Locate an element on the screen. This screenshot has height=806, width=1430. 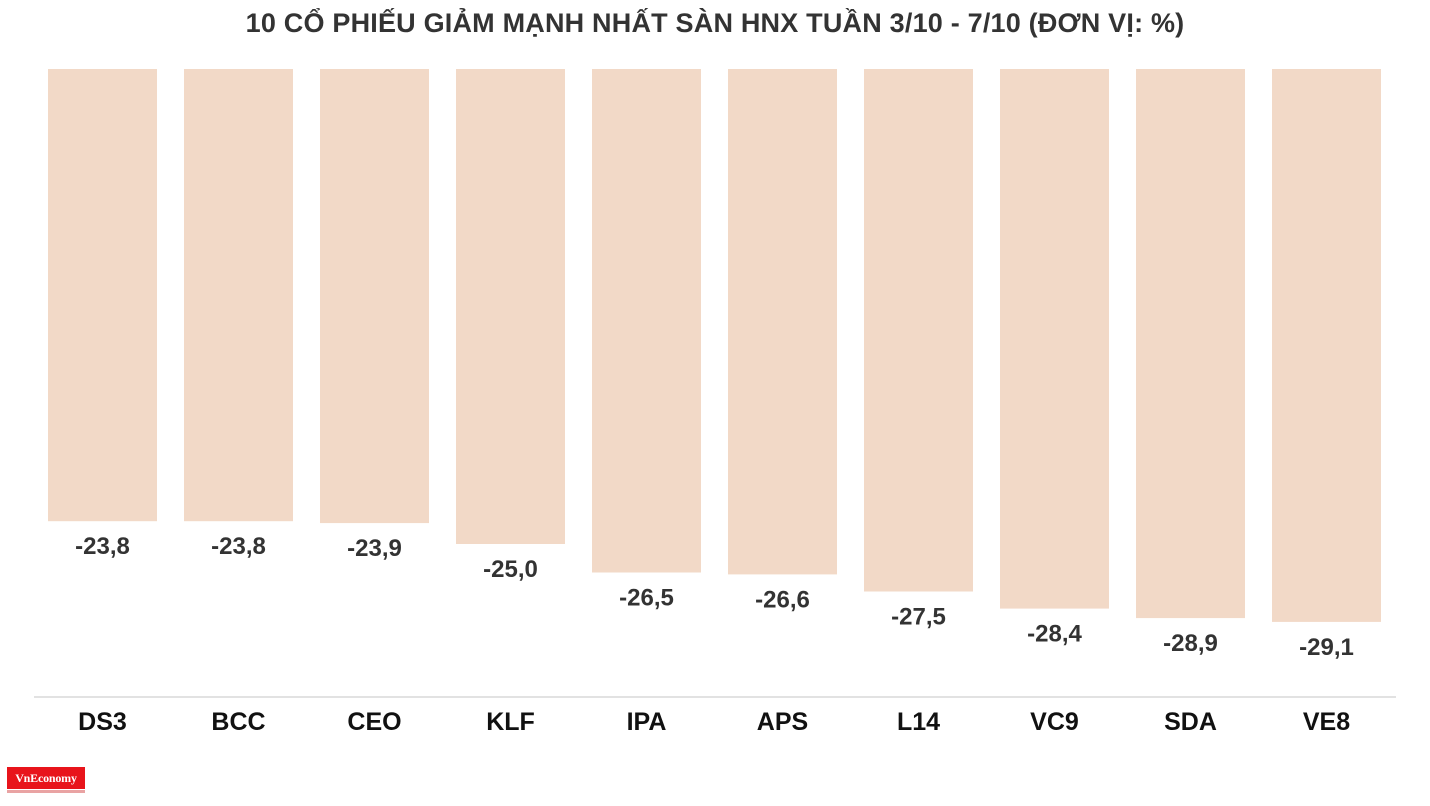
value-label-ceo: -23,9 is located at coordinates (374, 548).